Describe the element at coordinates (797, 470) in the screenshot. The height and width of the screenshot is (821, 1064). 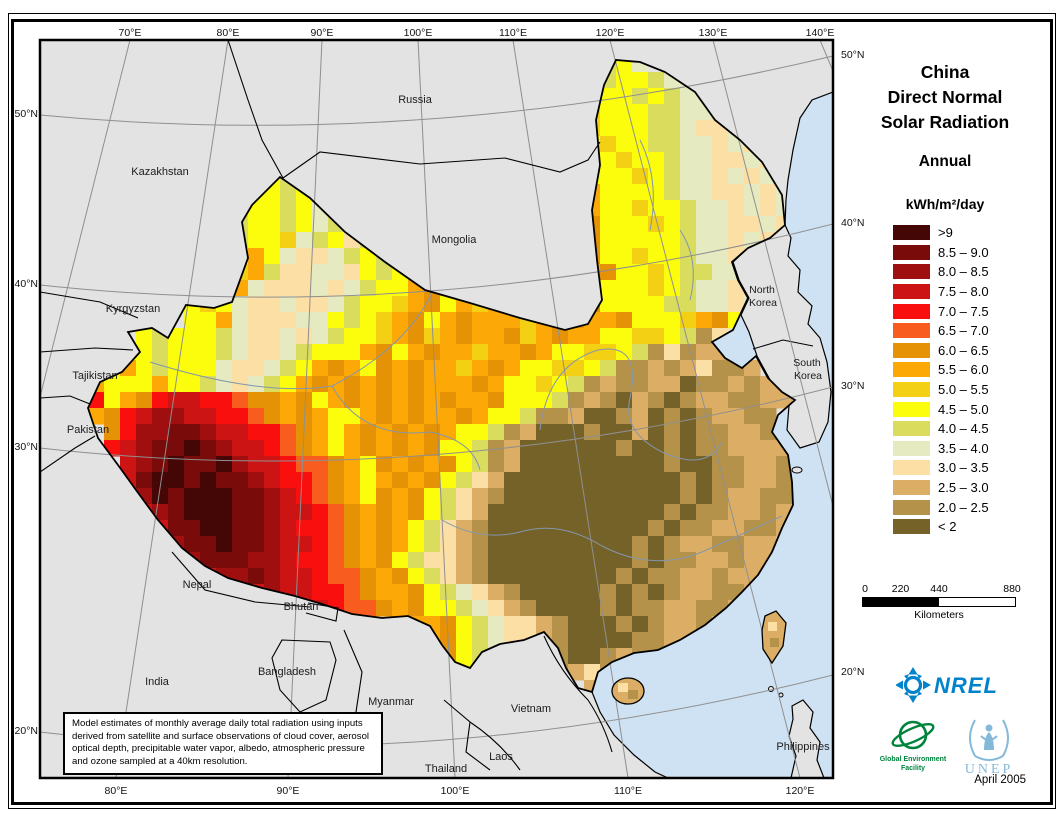
I see `jeju-island` at that location.